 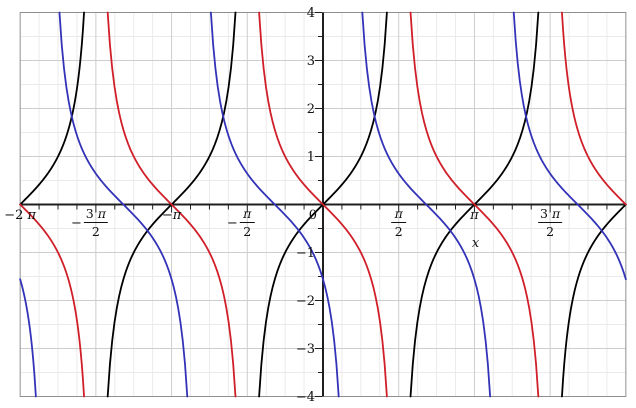 What do you see at coordinates (474, 215) in the screenshot?
I see `x-tick-label: π` at bounding box center [474, 215].